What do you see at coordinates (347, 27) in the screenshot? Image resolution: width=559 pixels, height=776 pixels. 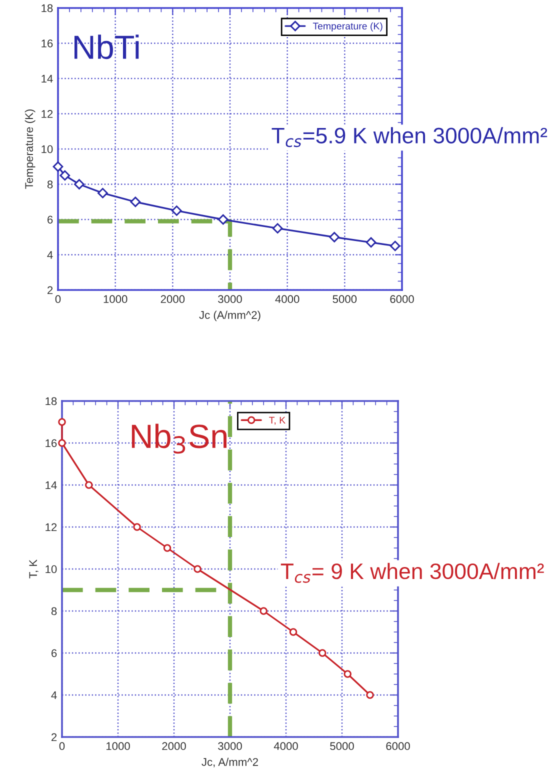 I see `legend-label: Temperature (K)` at bounding box center [347, 27].